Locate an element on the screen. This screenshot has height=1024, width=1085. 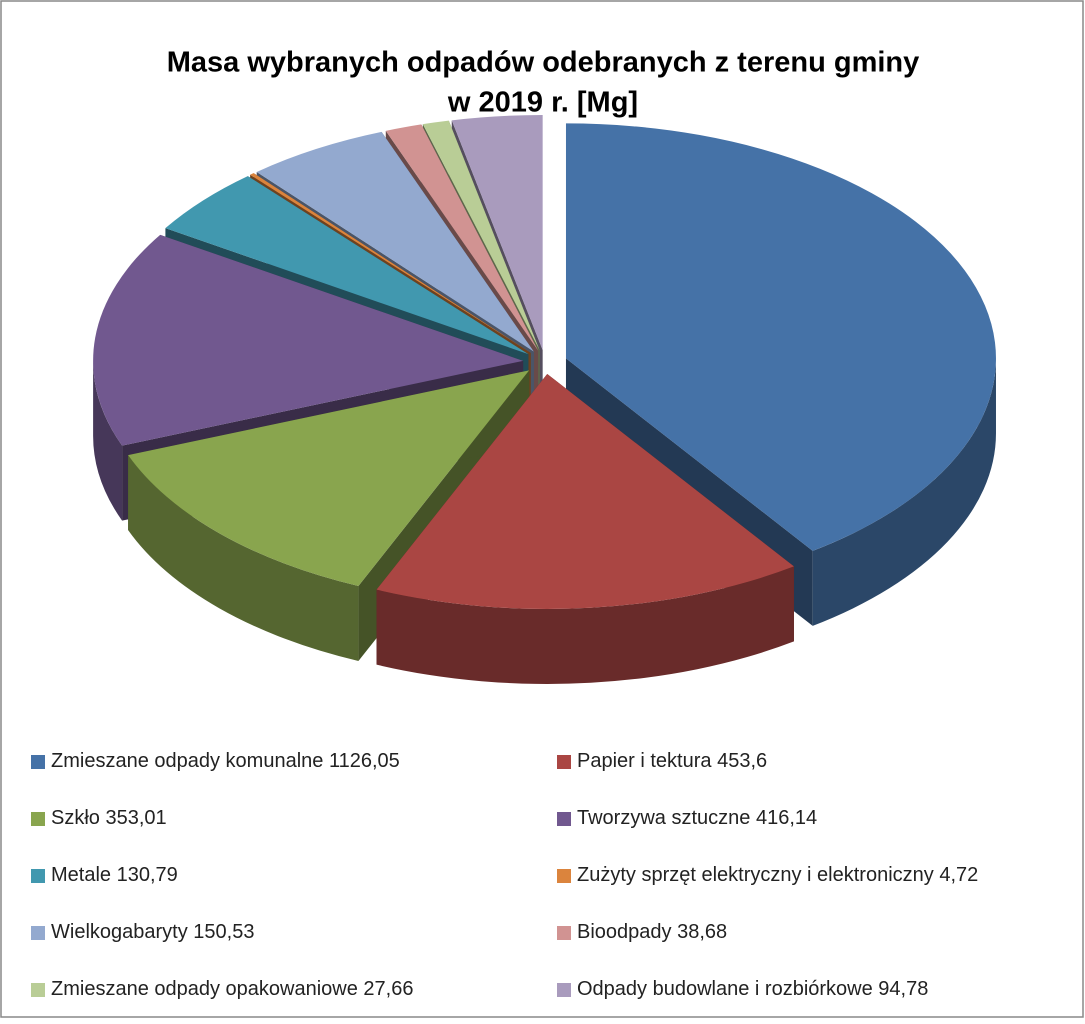
legend-name: Tworzywa sztuczne is located at coordinates (663, 818).